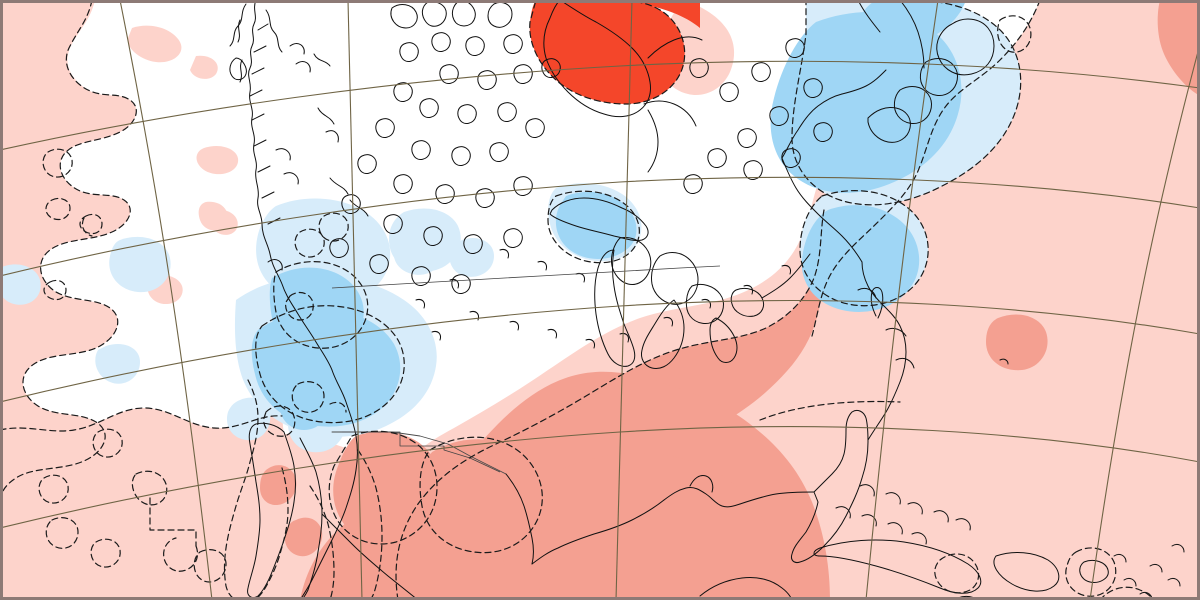 This screenshot has width=1200, height=600. Describe the element at coordinates (526, 369) in the screenshot. I see `political-borders` at that location.